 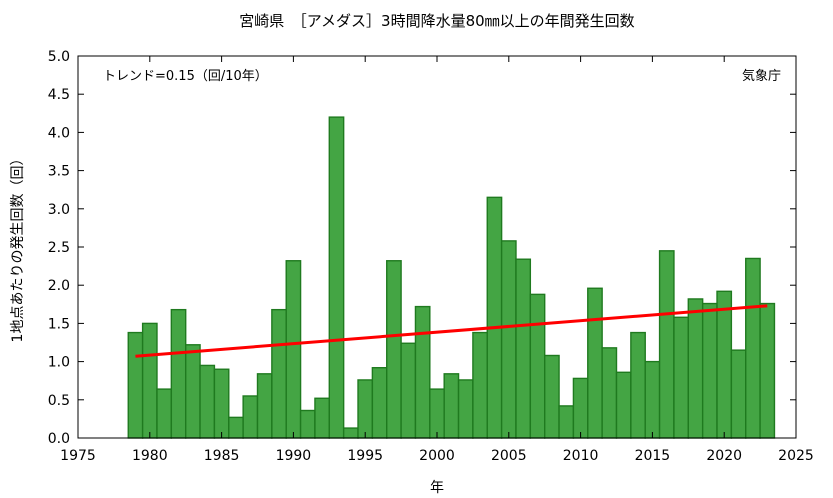 I want to click on bar-1982, so click(x=178, y=373).